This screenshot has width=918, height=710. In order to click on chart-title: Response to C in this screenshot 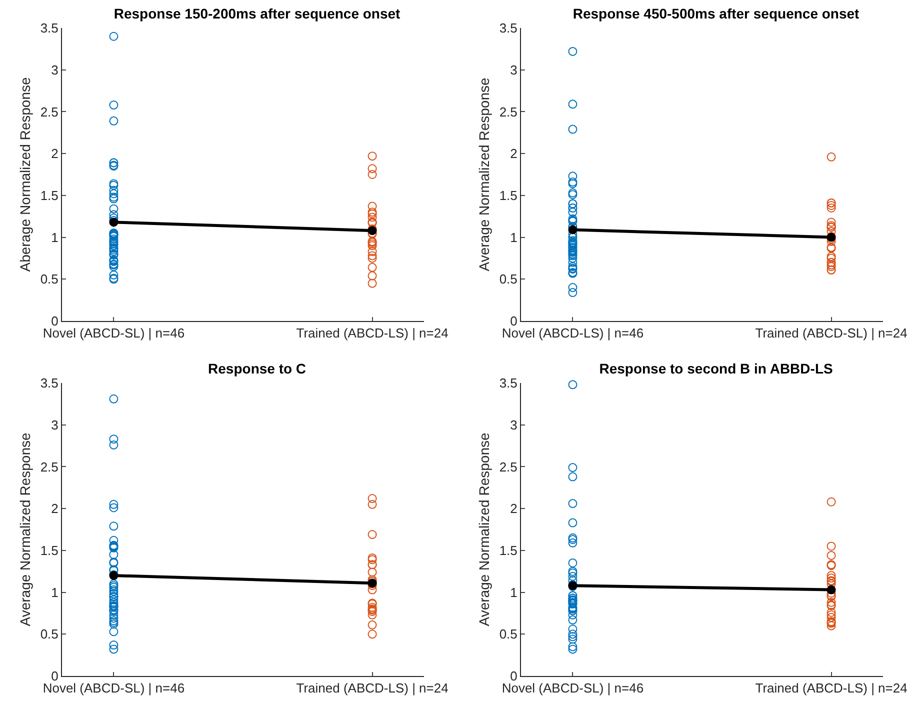, I will do `click(257, 368)`.